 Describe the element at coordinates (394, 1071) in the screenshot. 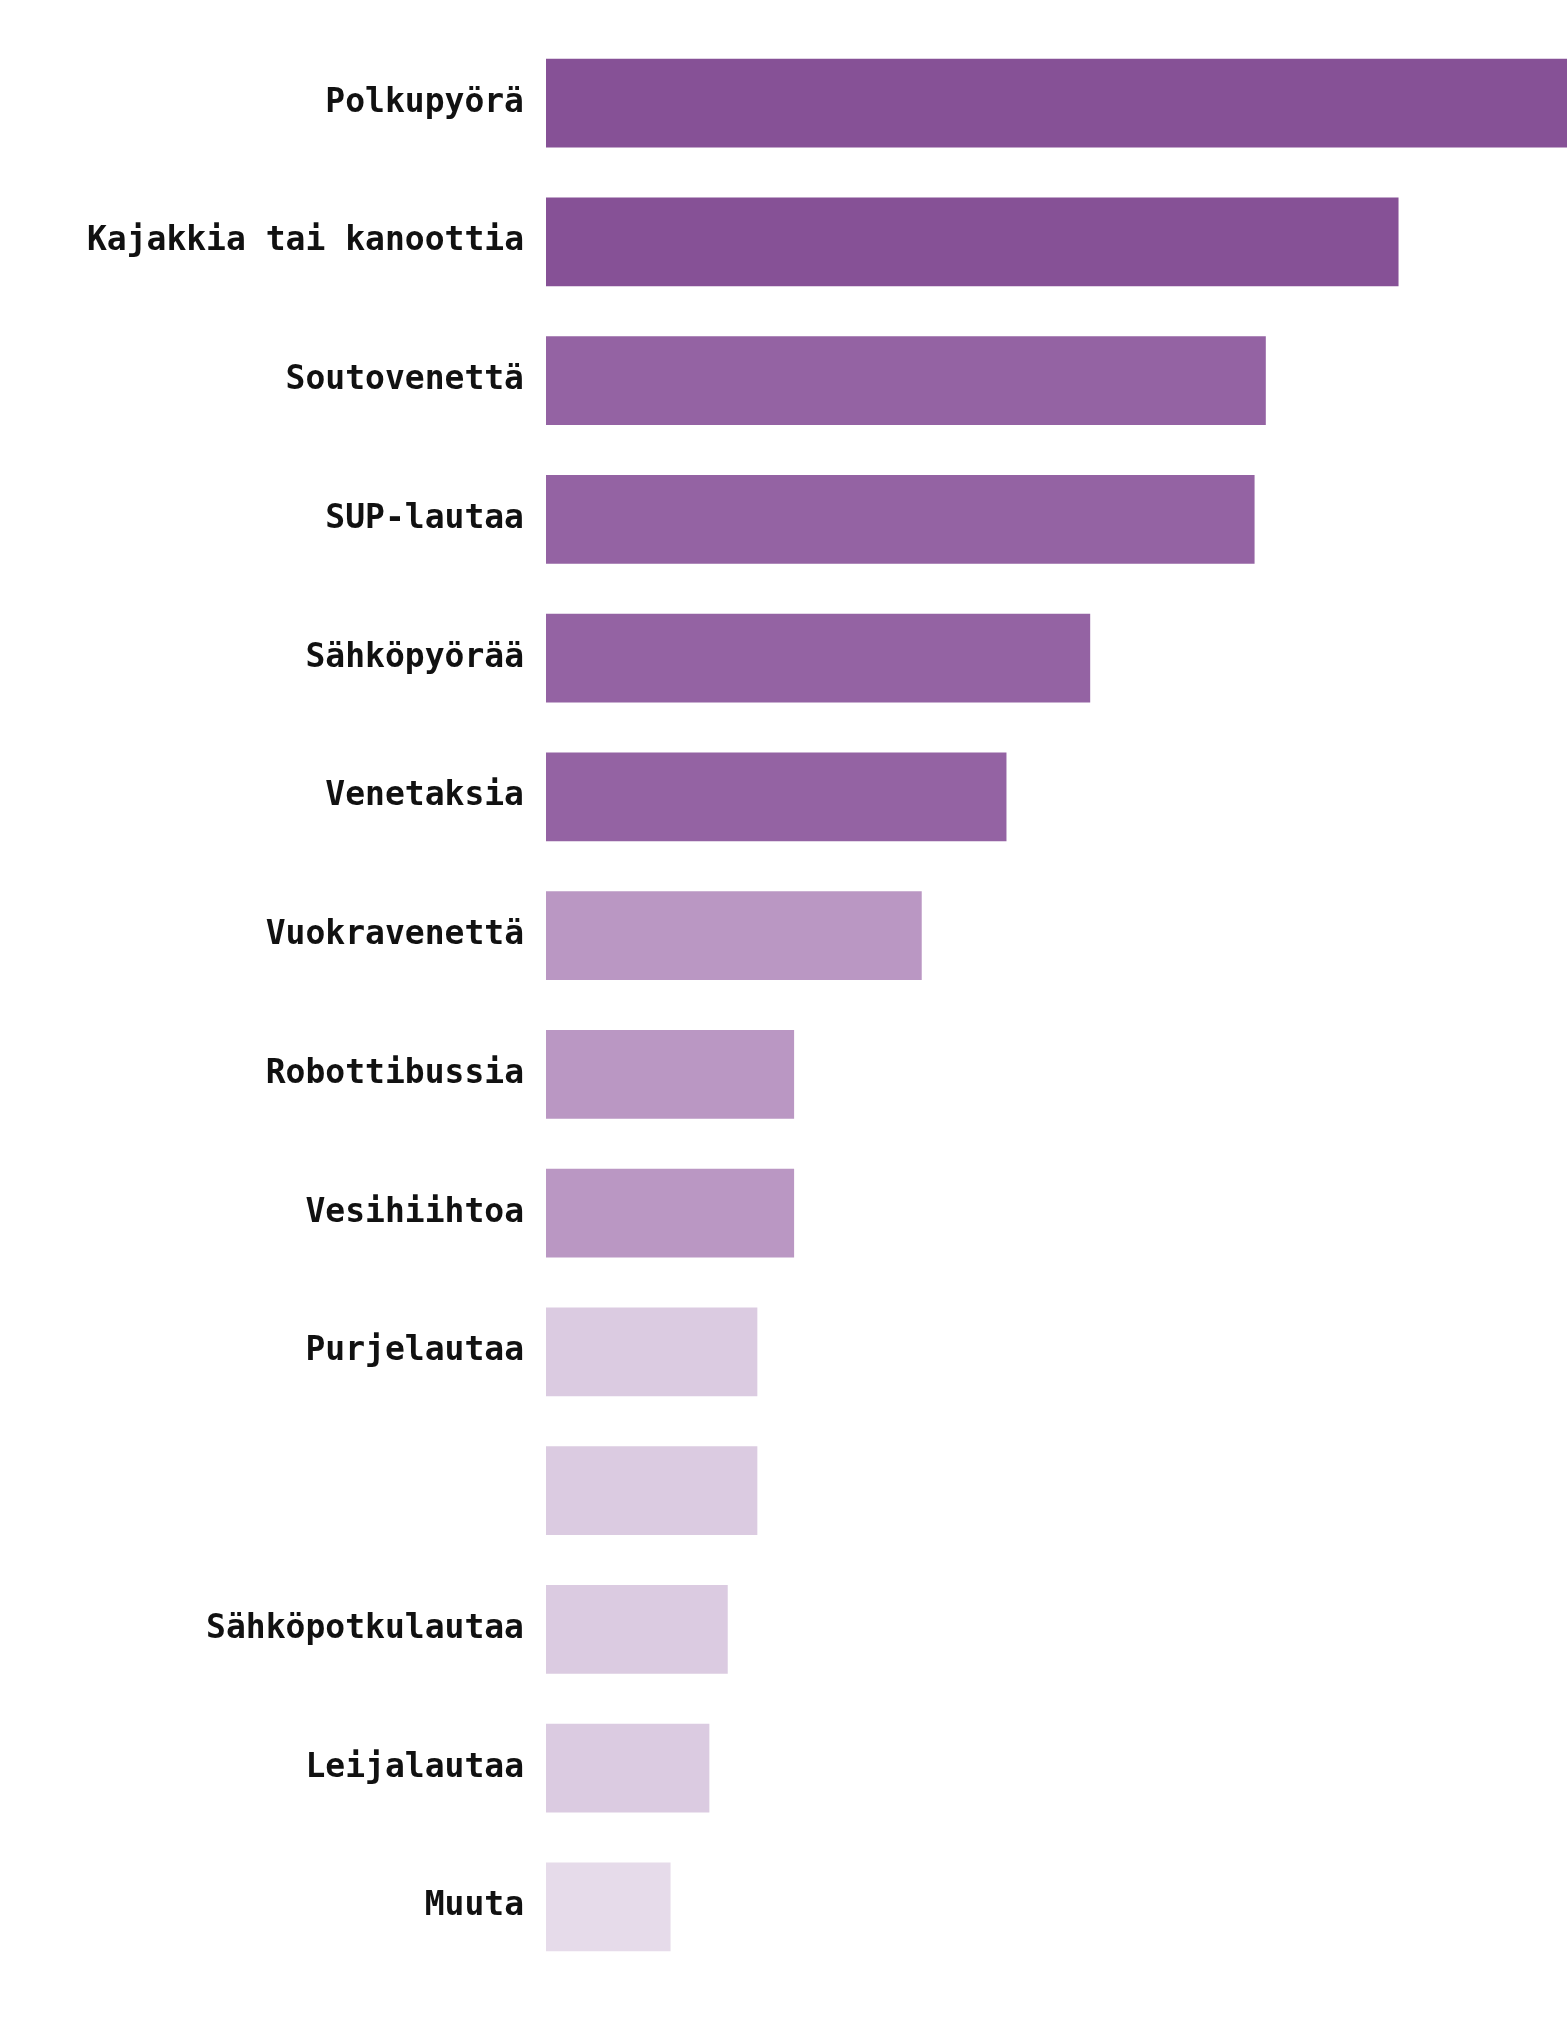

I see `y-tick-label: Robottibussia` at that location.